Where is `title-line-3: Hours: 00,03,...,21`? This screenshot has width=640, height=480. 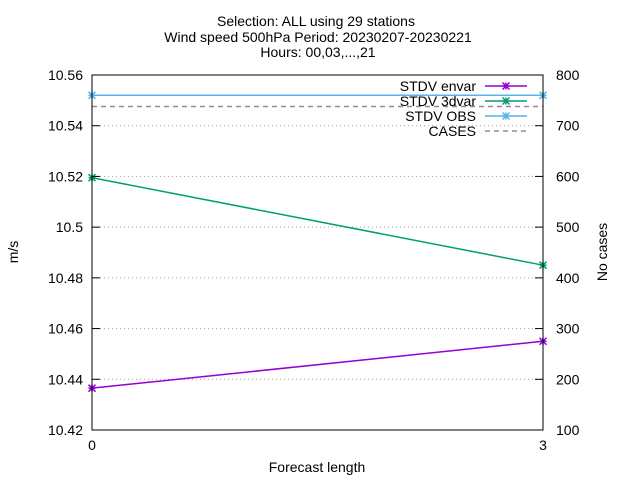 title-line-3: Hours: 00,03,...,21 is located at coordinates (317, 52).